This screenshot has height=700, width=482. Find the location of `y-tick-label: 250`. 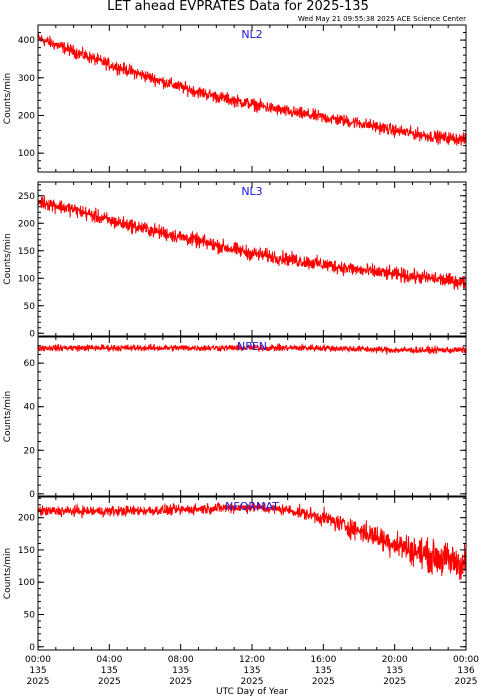

y-tick-label: 250 is located at coordinates (26, 197).